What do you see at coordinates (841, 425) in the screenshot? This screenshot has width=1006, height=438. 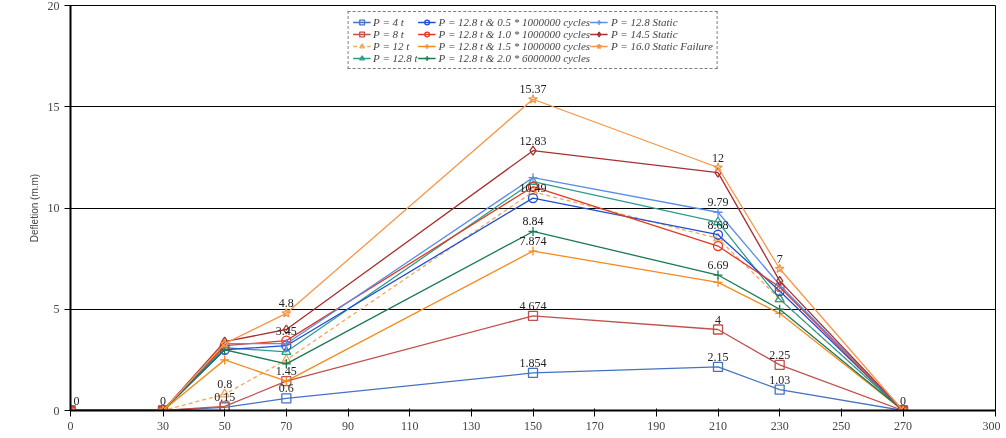 I see `x-tick-label: 250` at bounding box center [841, 425].